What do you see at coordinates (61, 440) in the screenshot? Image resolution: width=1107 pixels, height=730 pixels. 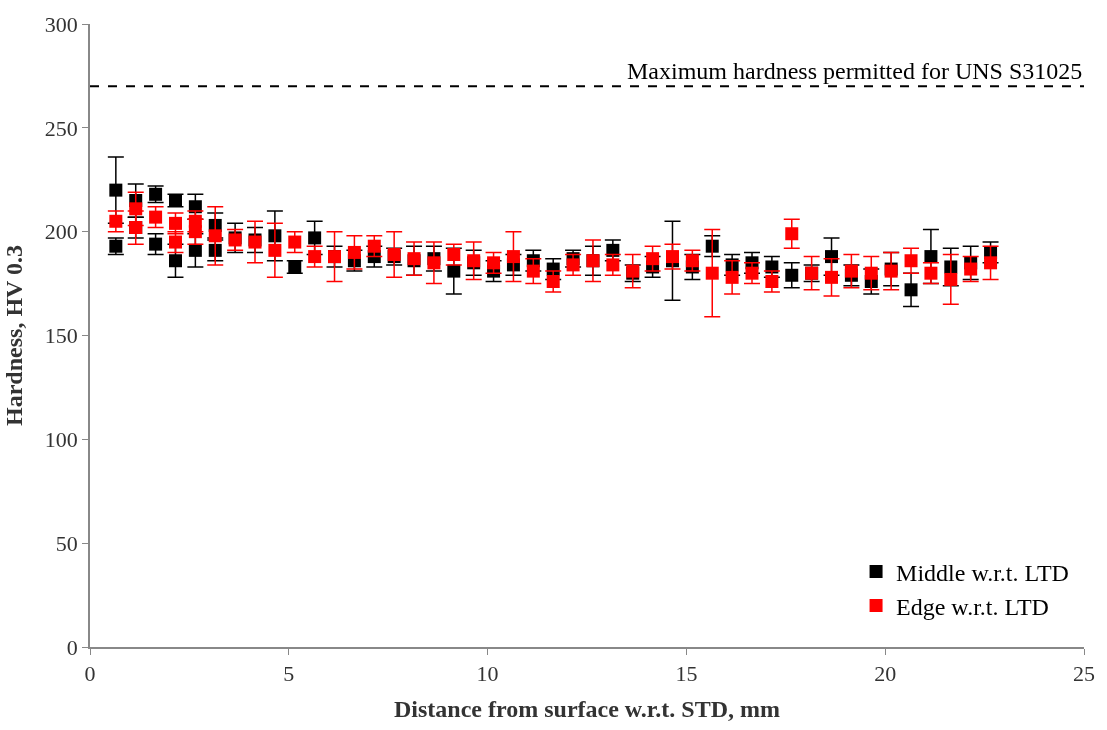 I see `y-tick-label: 100` at bounding box center [61, 440].